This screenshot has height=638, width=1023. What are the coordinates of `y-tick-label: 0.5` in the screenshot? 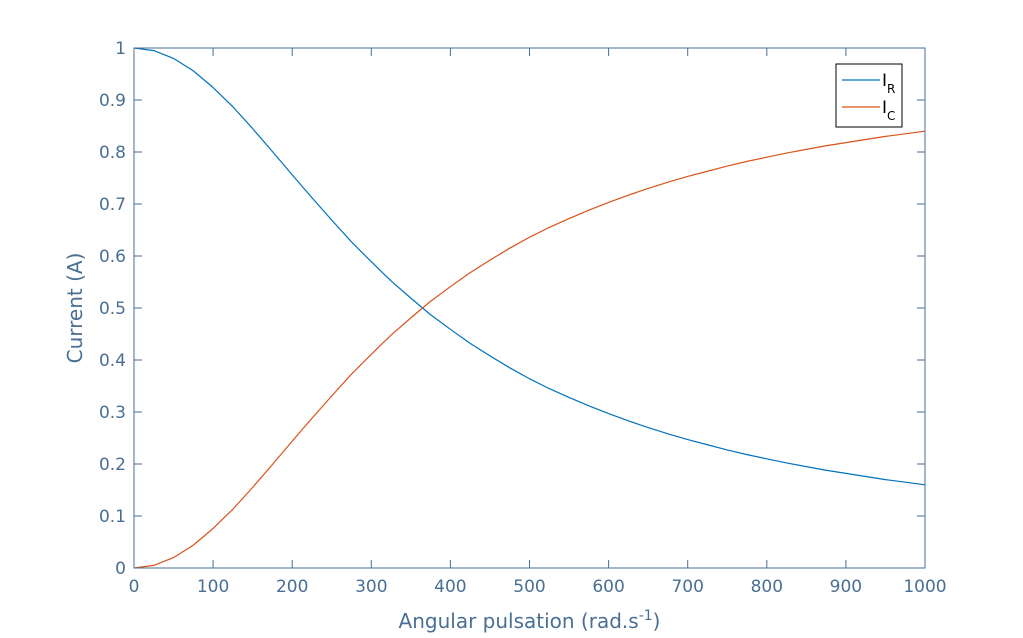 It's located at (112, 309).